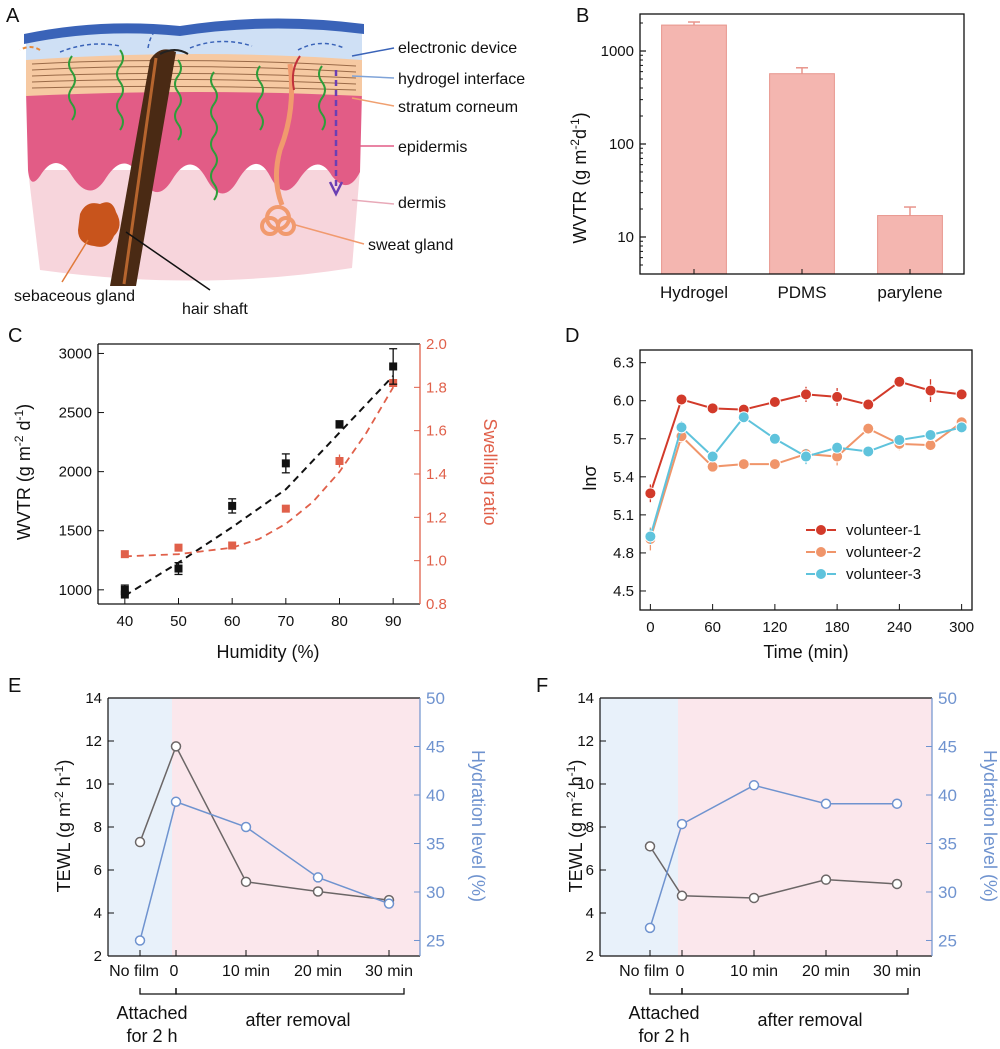 Image resolution: width=1000 pixels, height=1049 pixels. I want to click on x-tick-label: parylene, so click(909, 292).